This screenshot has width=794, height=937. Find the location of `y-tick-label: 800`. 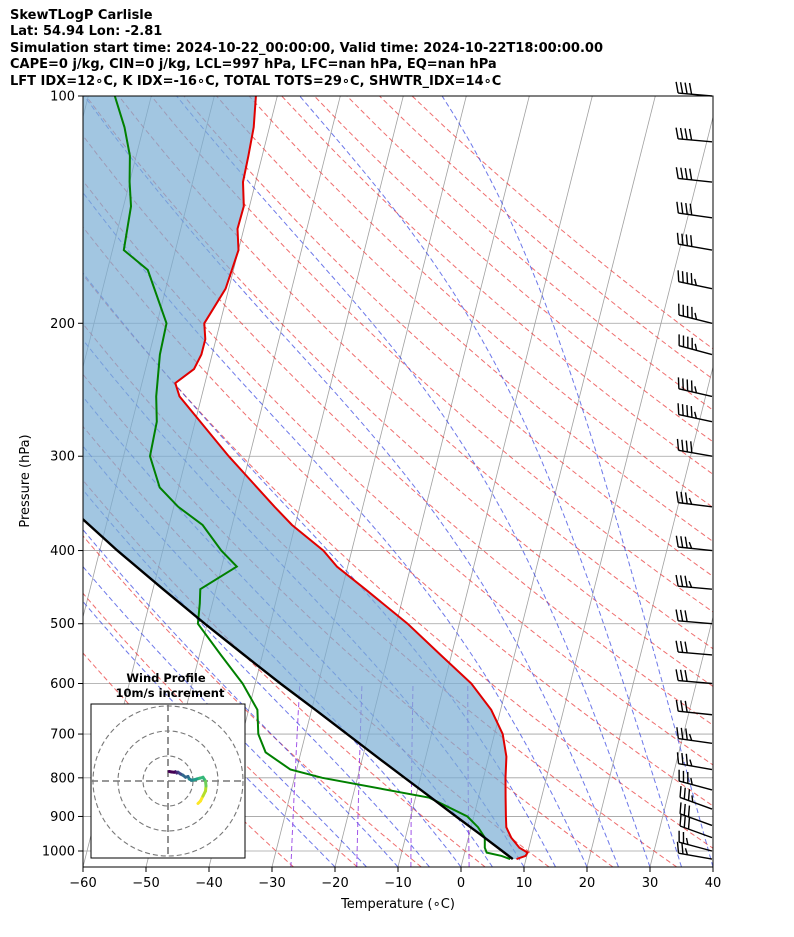

y-tick-label: 800 is located at coordinates (62, 778).